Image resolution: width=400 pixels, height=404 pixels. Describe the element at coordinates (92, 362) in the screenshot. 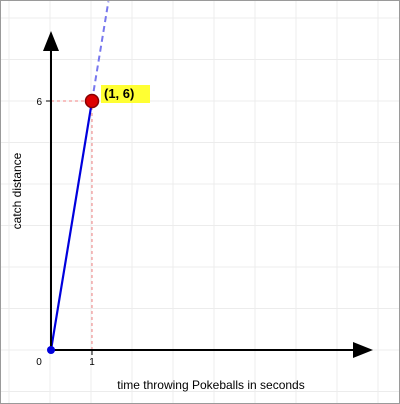

I see `x-tick-label: 1` at that location.